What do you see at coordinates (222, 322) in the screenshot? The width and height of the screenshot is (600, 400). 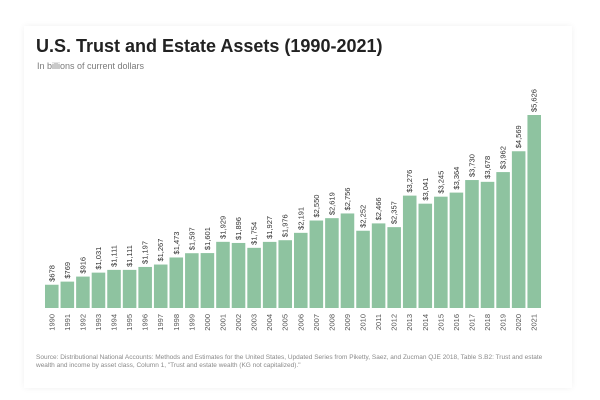 I see `x-tick-label-2001: 2001` at bounding box center [222, 322].